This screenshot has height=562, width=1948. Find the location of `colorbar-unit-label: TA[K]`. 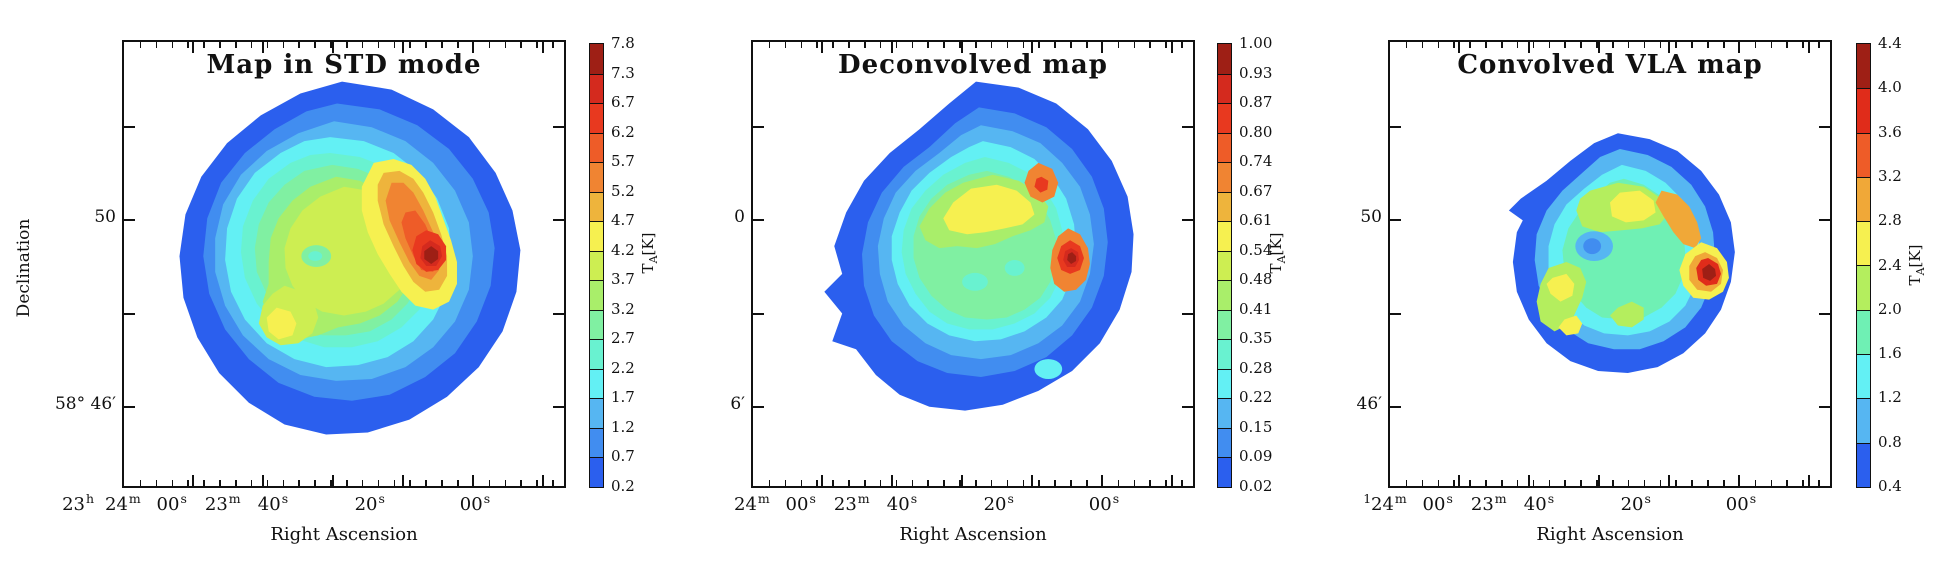

colorbar-unit-label: TA[K] is located at coordinates (1916, 265).